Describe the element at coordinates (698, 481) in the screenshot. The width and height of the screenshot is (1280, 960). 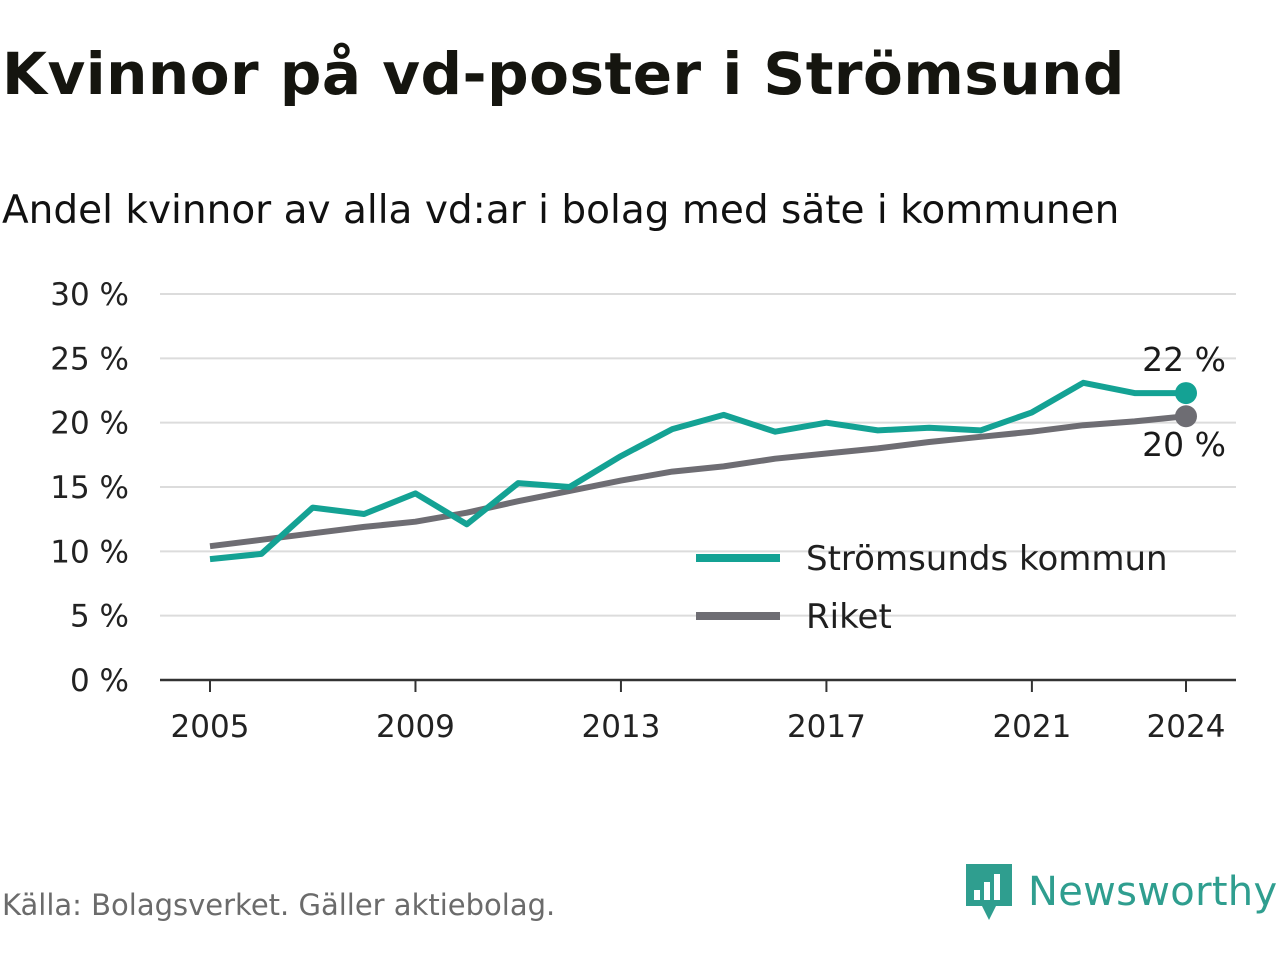
I see `series-line-riket` at that location.